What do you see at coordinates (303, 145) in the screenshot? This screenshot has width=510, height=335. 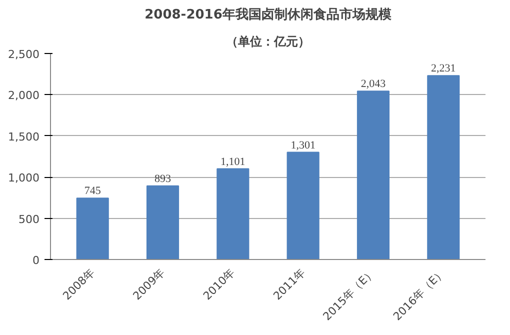 I see `data-label: 1,301` at bounding box center [303, 145].